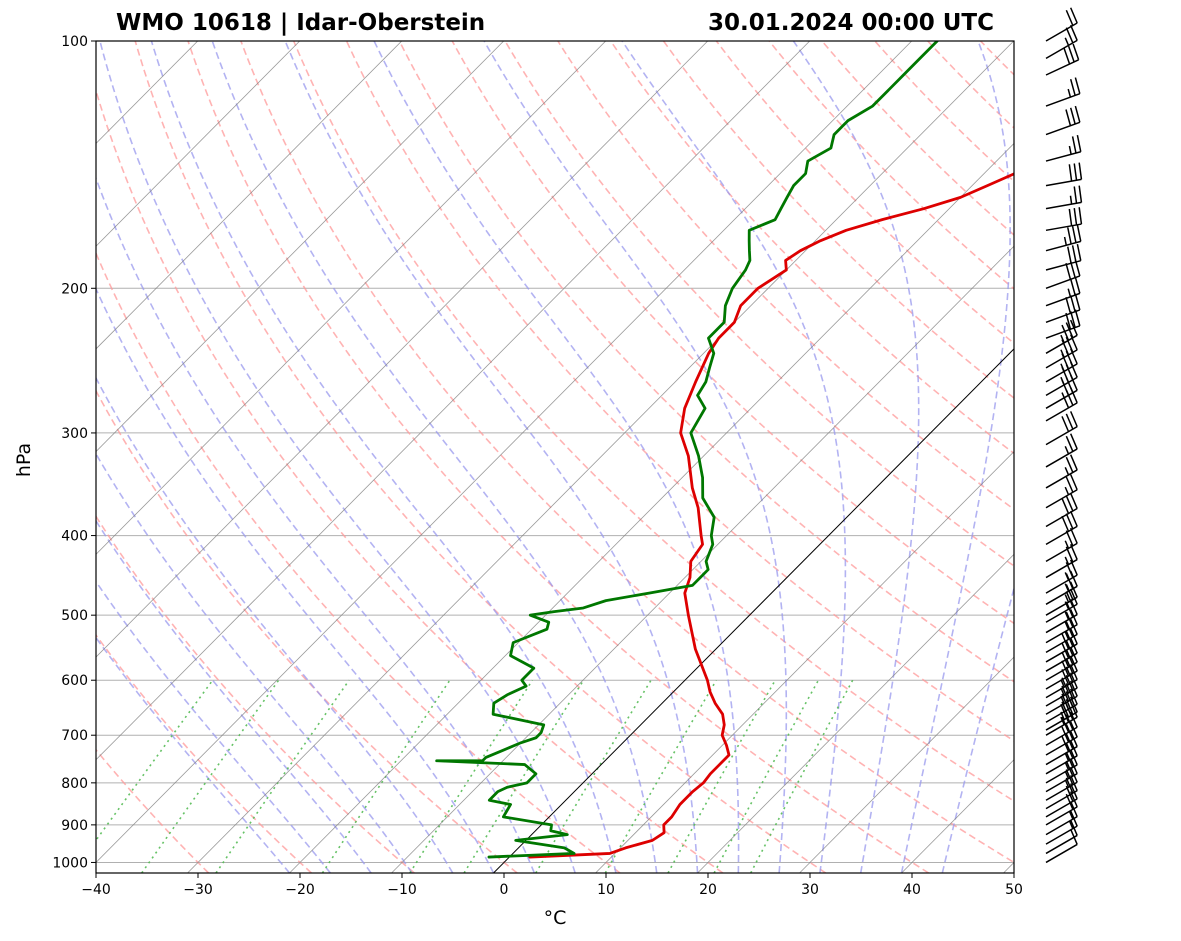 The height and width of the screenshot is (941, 1181). Describe the element at coordinates (198, 144) in the screenshot. I see `isotherm` at that location.